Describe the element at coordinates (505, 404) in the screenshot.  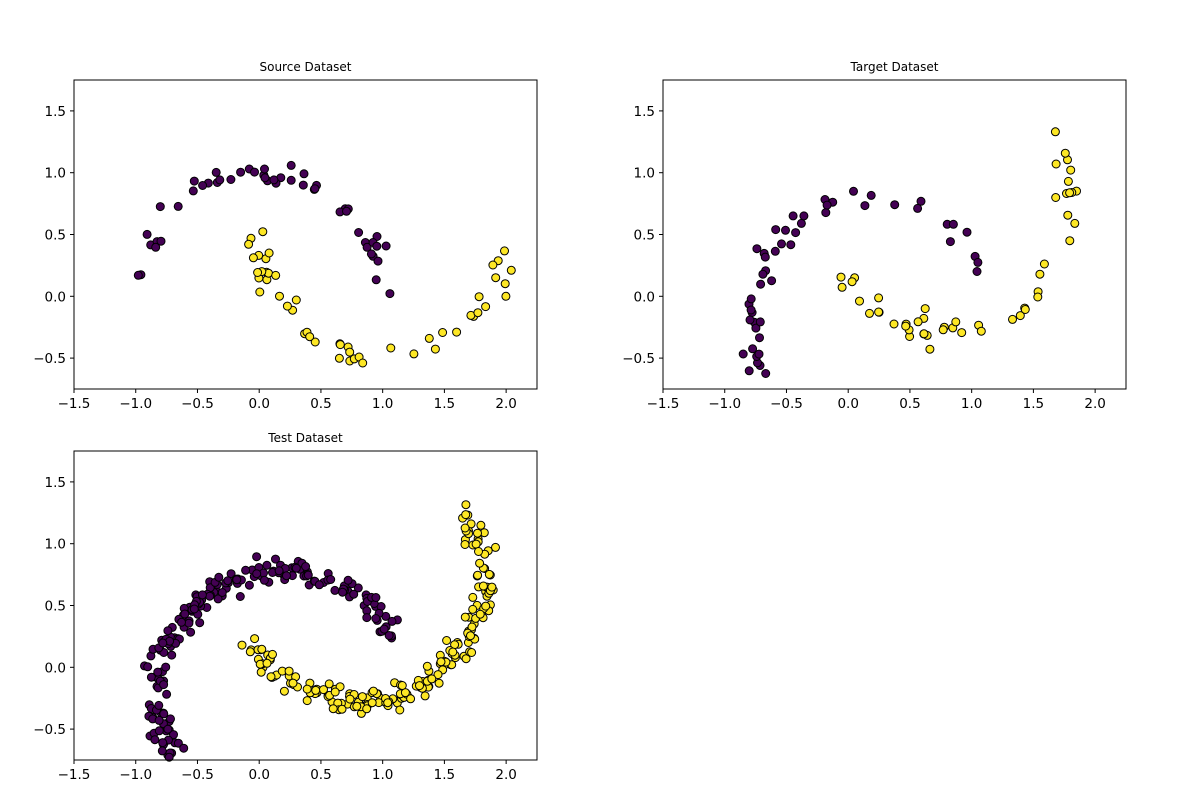
I see `x-tick-label: 2.0` at that location.